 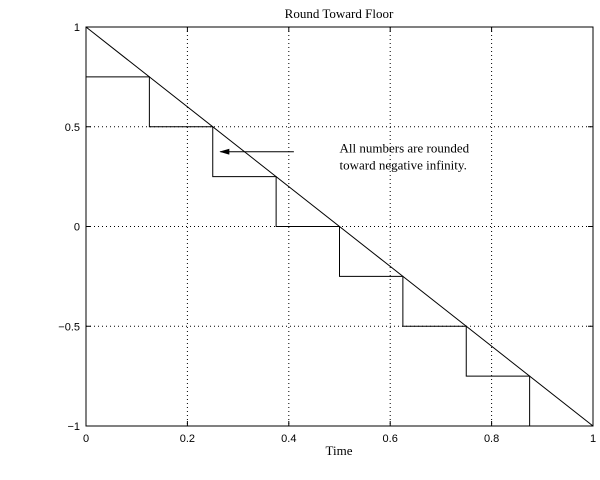 I want to click on x-axis-label: Time, so click(x=339, y=450).